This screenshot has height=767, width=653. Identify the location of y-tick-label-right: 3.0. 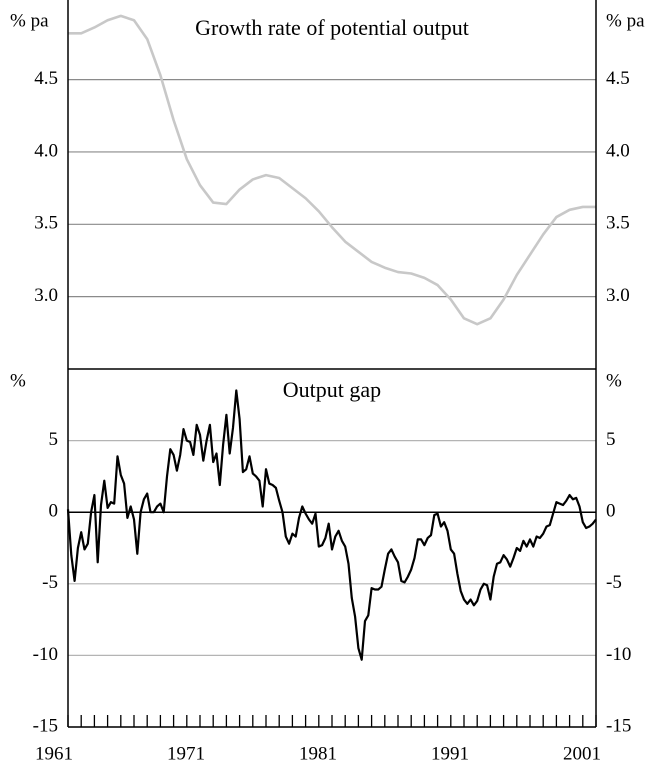
(618, 295).